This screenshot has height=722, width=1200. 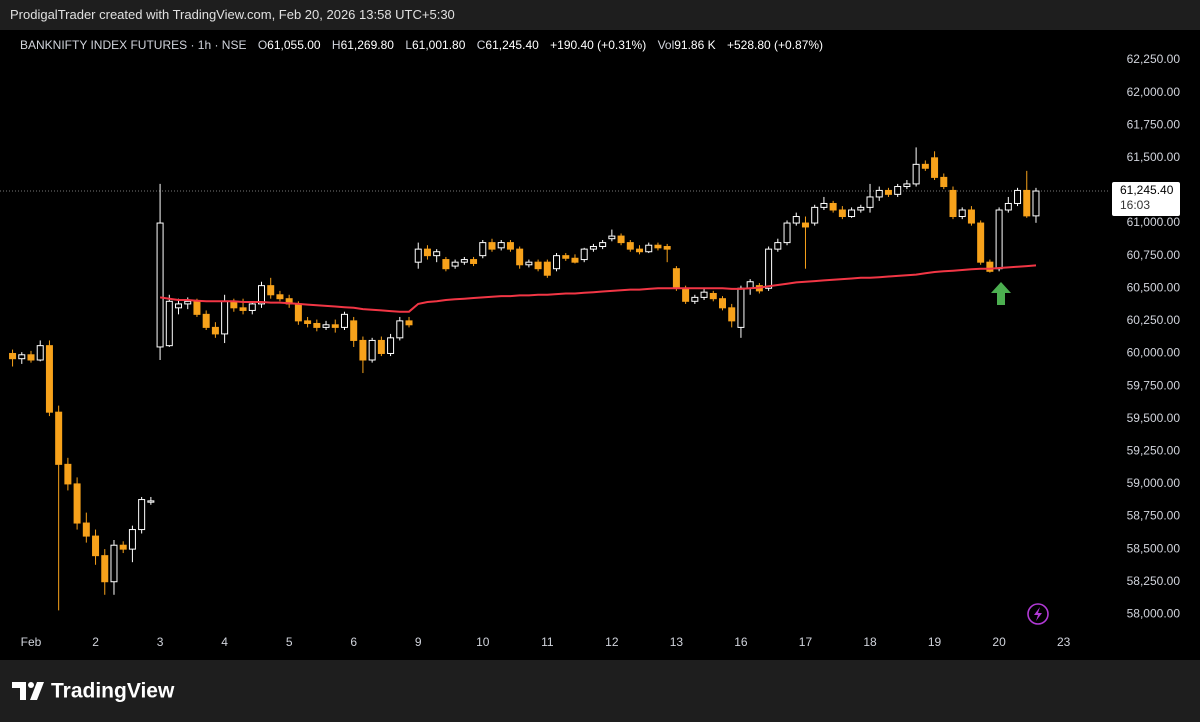 What do you see at coordinates (1154, 59) in the screenshot?
I see `y-tick-label: 62,250.00` at bounding box center [1154, 59].